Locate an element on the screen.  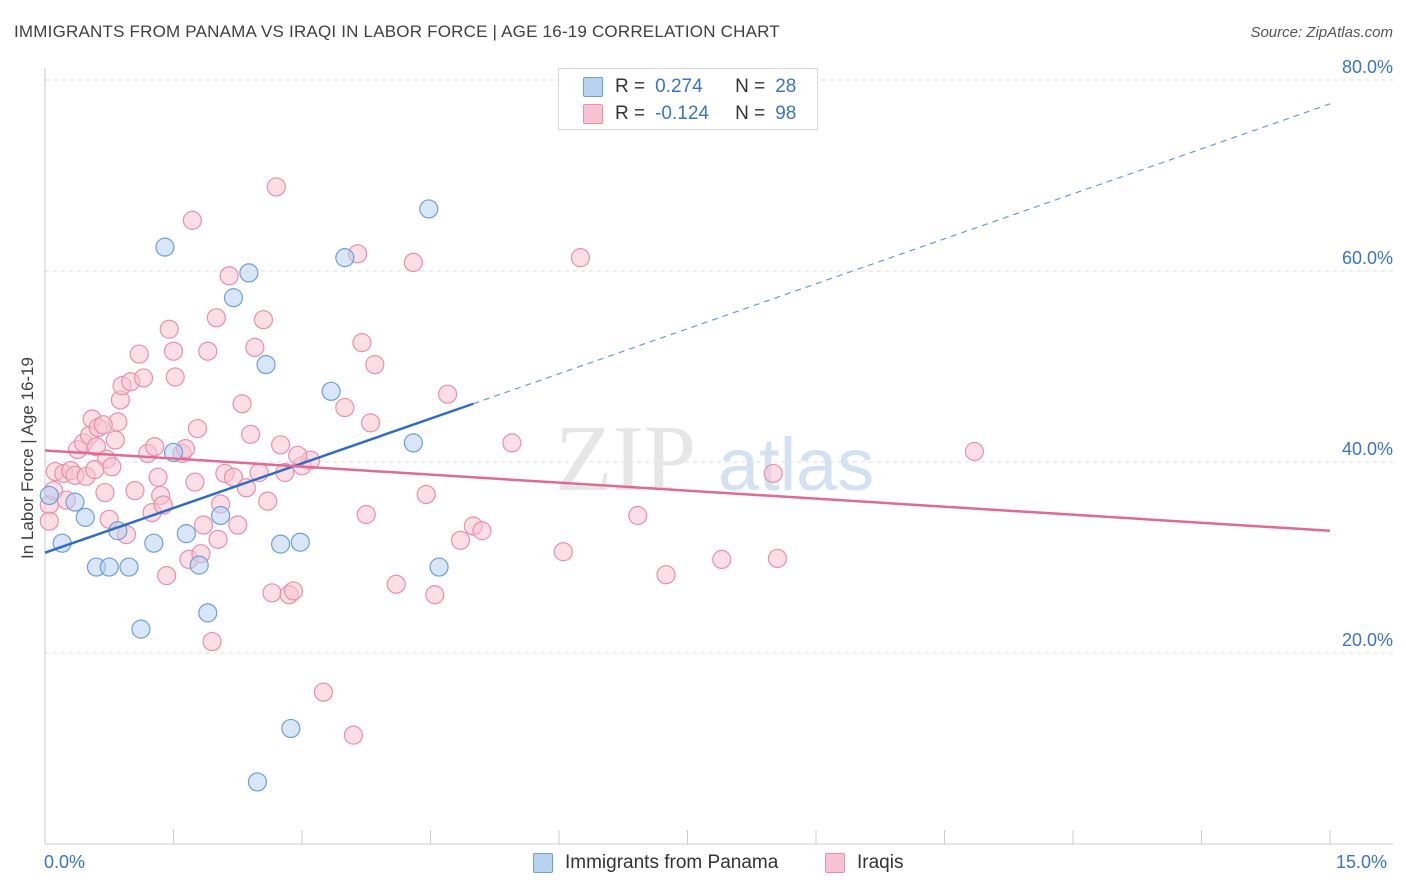
legend-panama-swatch is located at coordinates (543, 863).